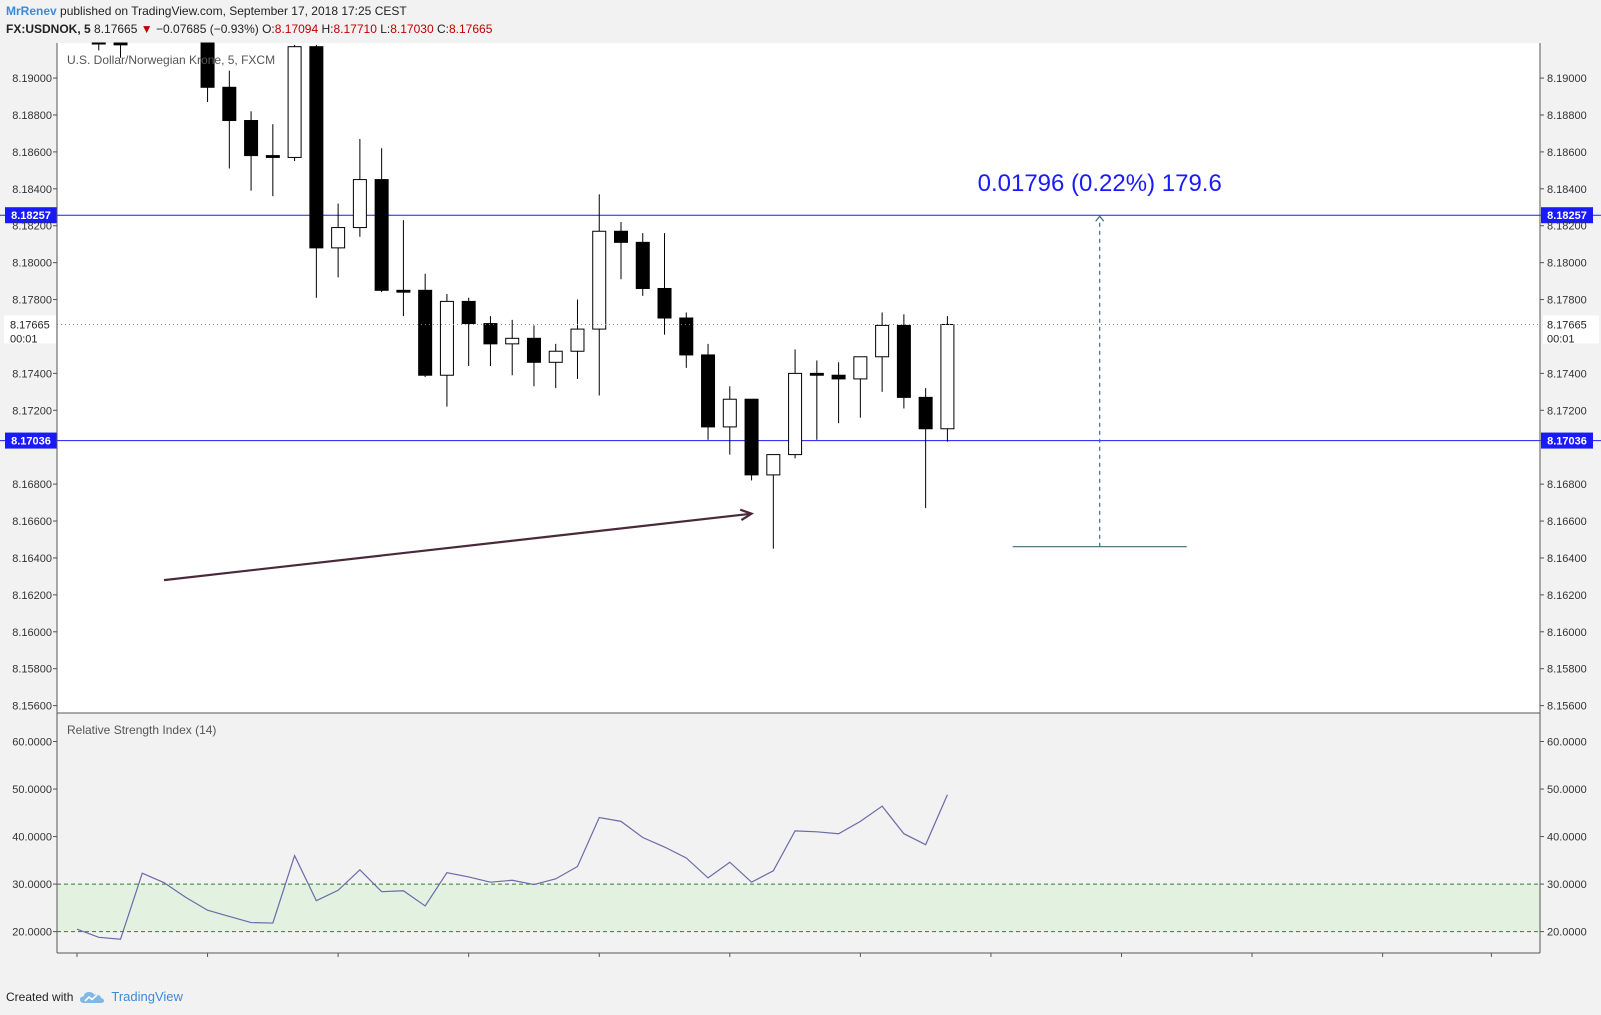  I want to click on rsi-tick-label-left: 30.0000, so click(32, 885).